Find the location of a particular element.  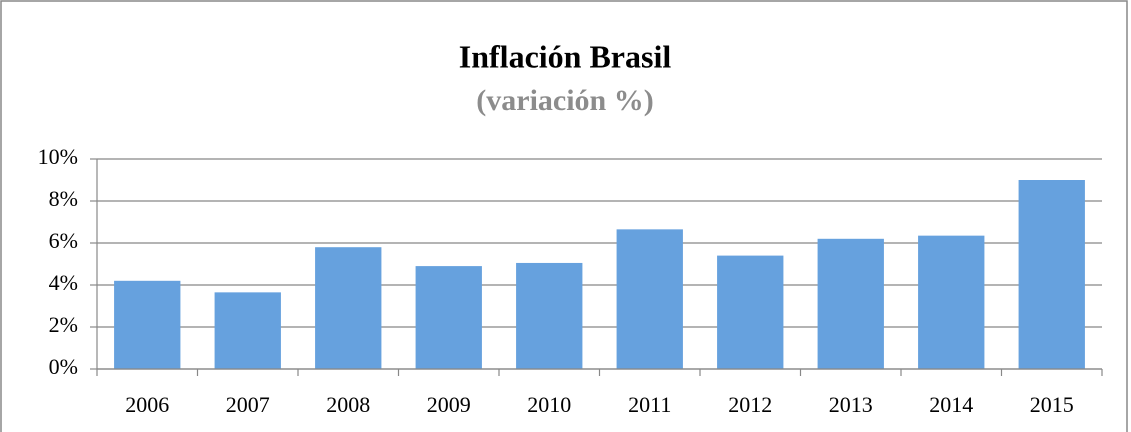

chart-title: Inflación Brasil is located at coordinates (565, 56).